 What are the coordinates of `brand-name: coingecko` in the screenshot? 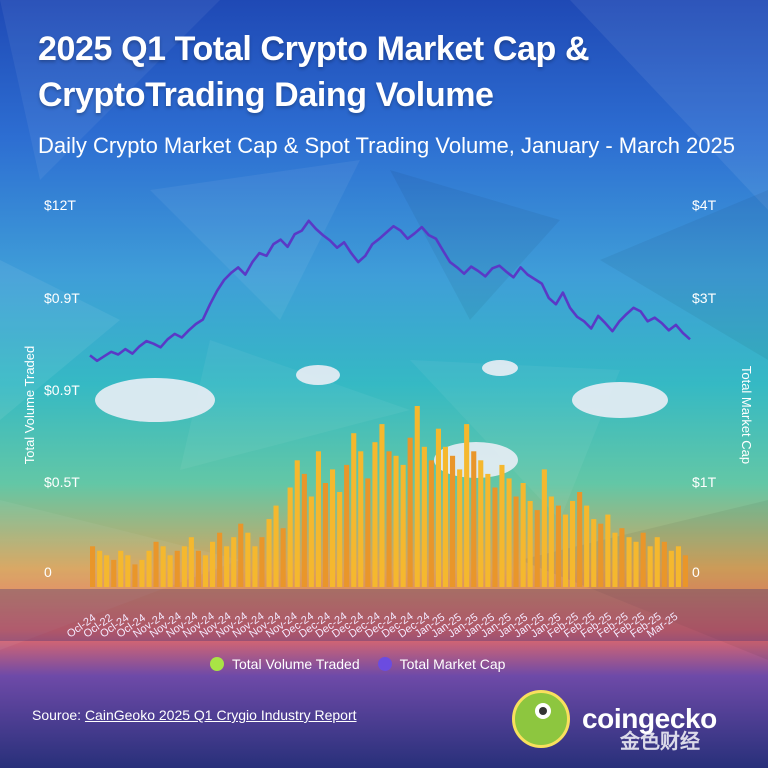 It's located at (649, 718).